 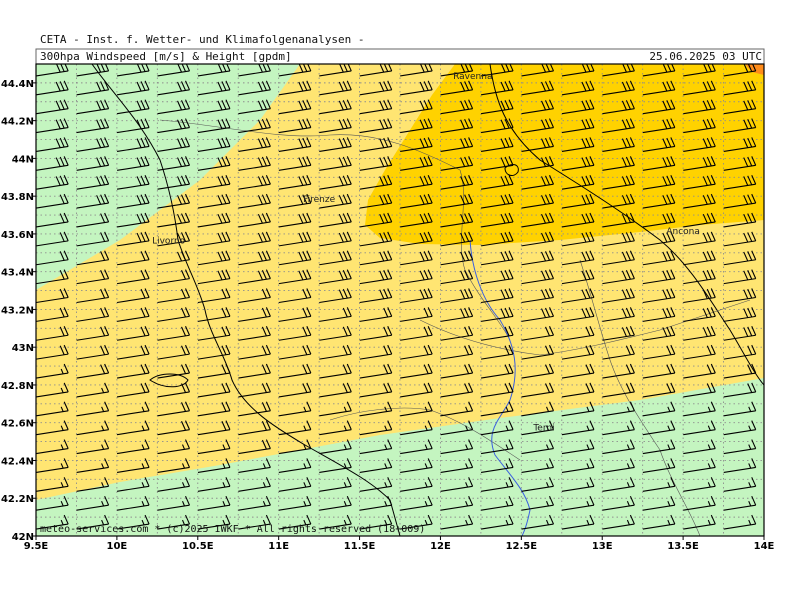 What do you see at coordinates (17, 235) in the screenshot?
I see `lat-tick-label: 43.6N` at bounding box center [17, 235].